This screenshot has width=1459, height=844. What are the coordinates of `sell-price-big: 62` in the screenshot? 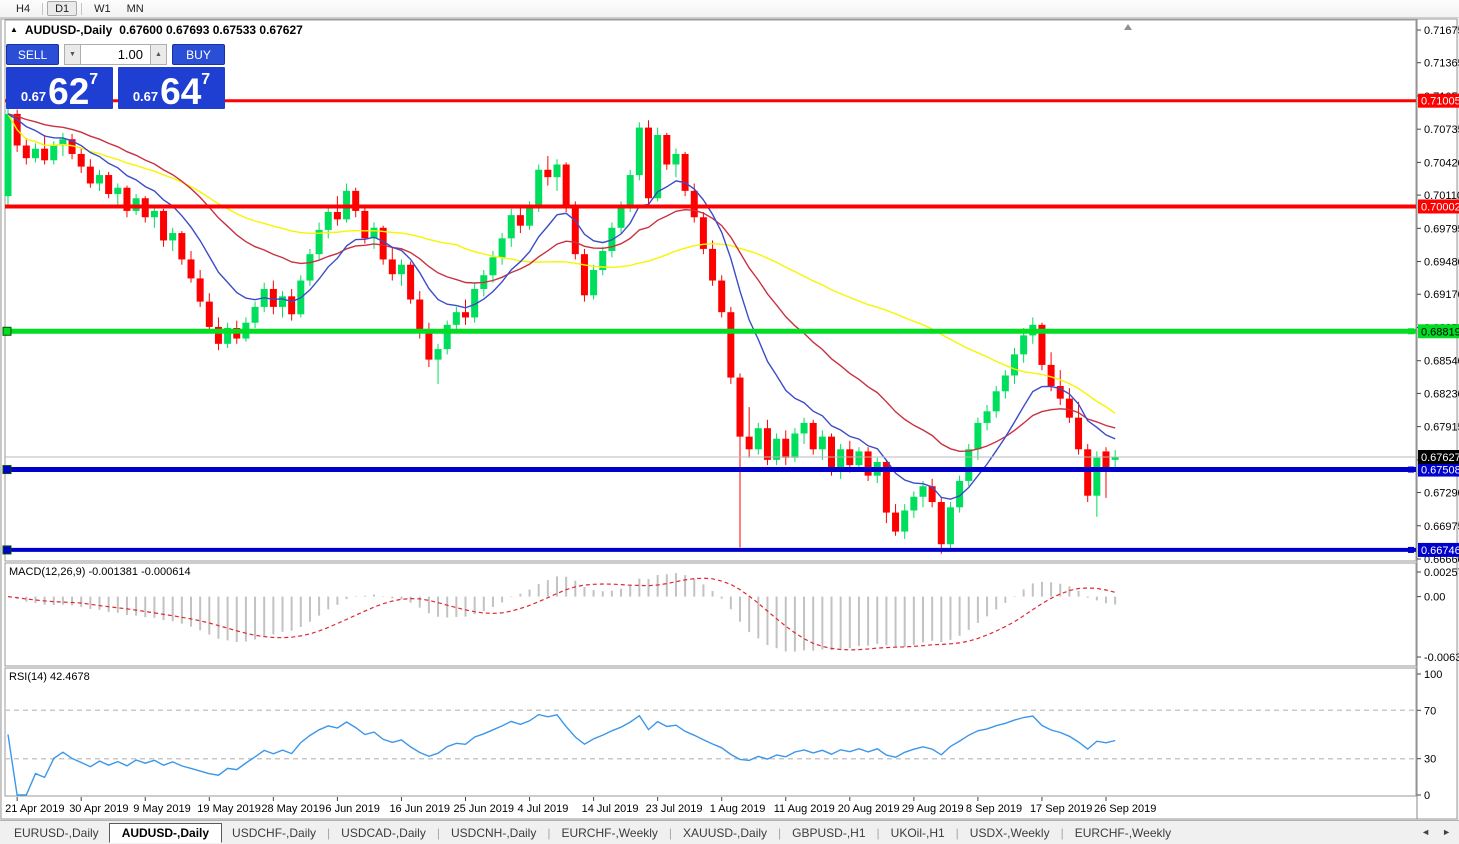 It's located at (69, 91).